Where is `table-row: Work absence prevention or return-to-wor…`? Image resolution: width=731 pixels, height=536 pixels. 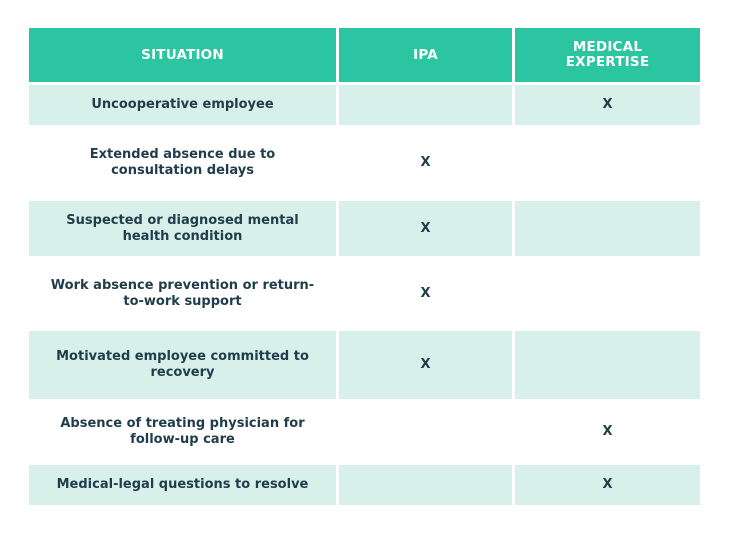
table-row: Work absence prevention or return-to-wor… is located at coordinates (364, 293).